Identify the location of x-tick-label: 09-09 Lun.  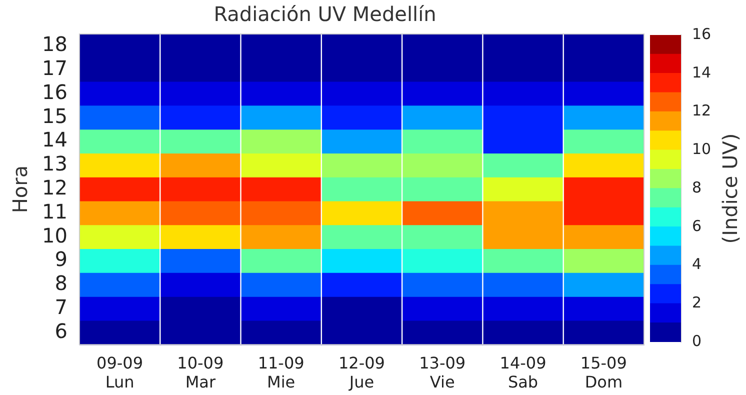
(120, 372).